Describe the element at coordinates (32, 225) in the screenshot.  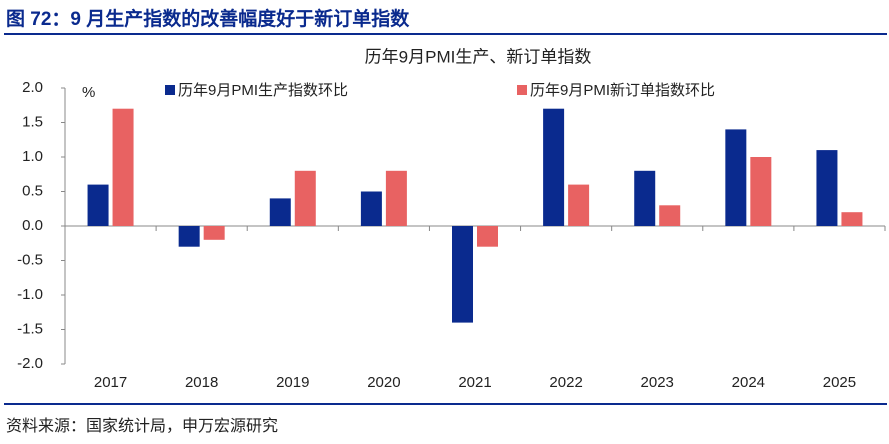
I see `y-tick-label: 0.0` at that location.